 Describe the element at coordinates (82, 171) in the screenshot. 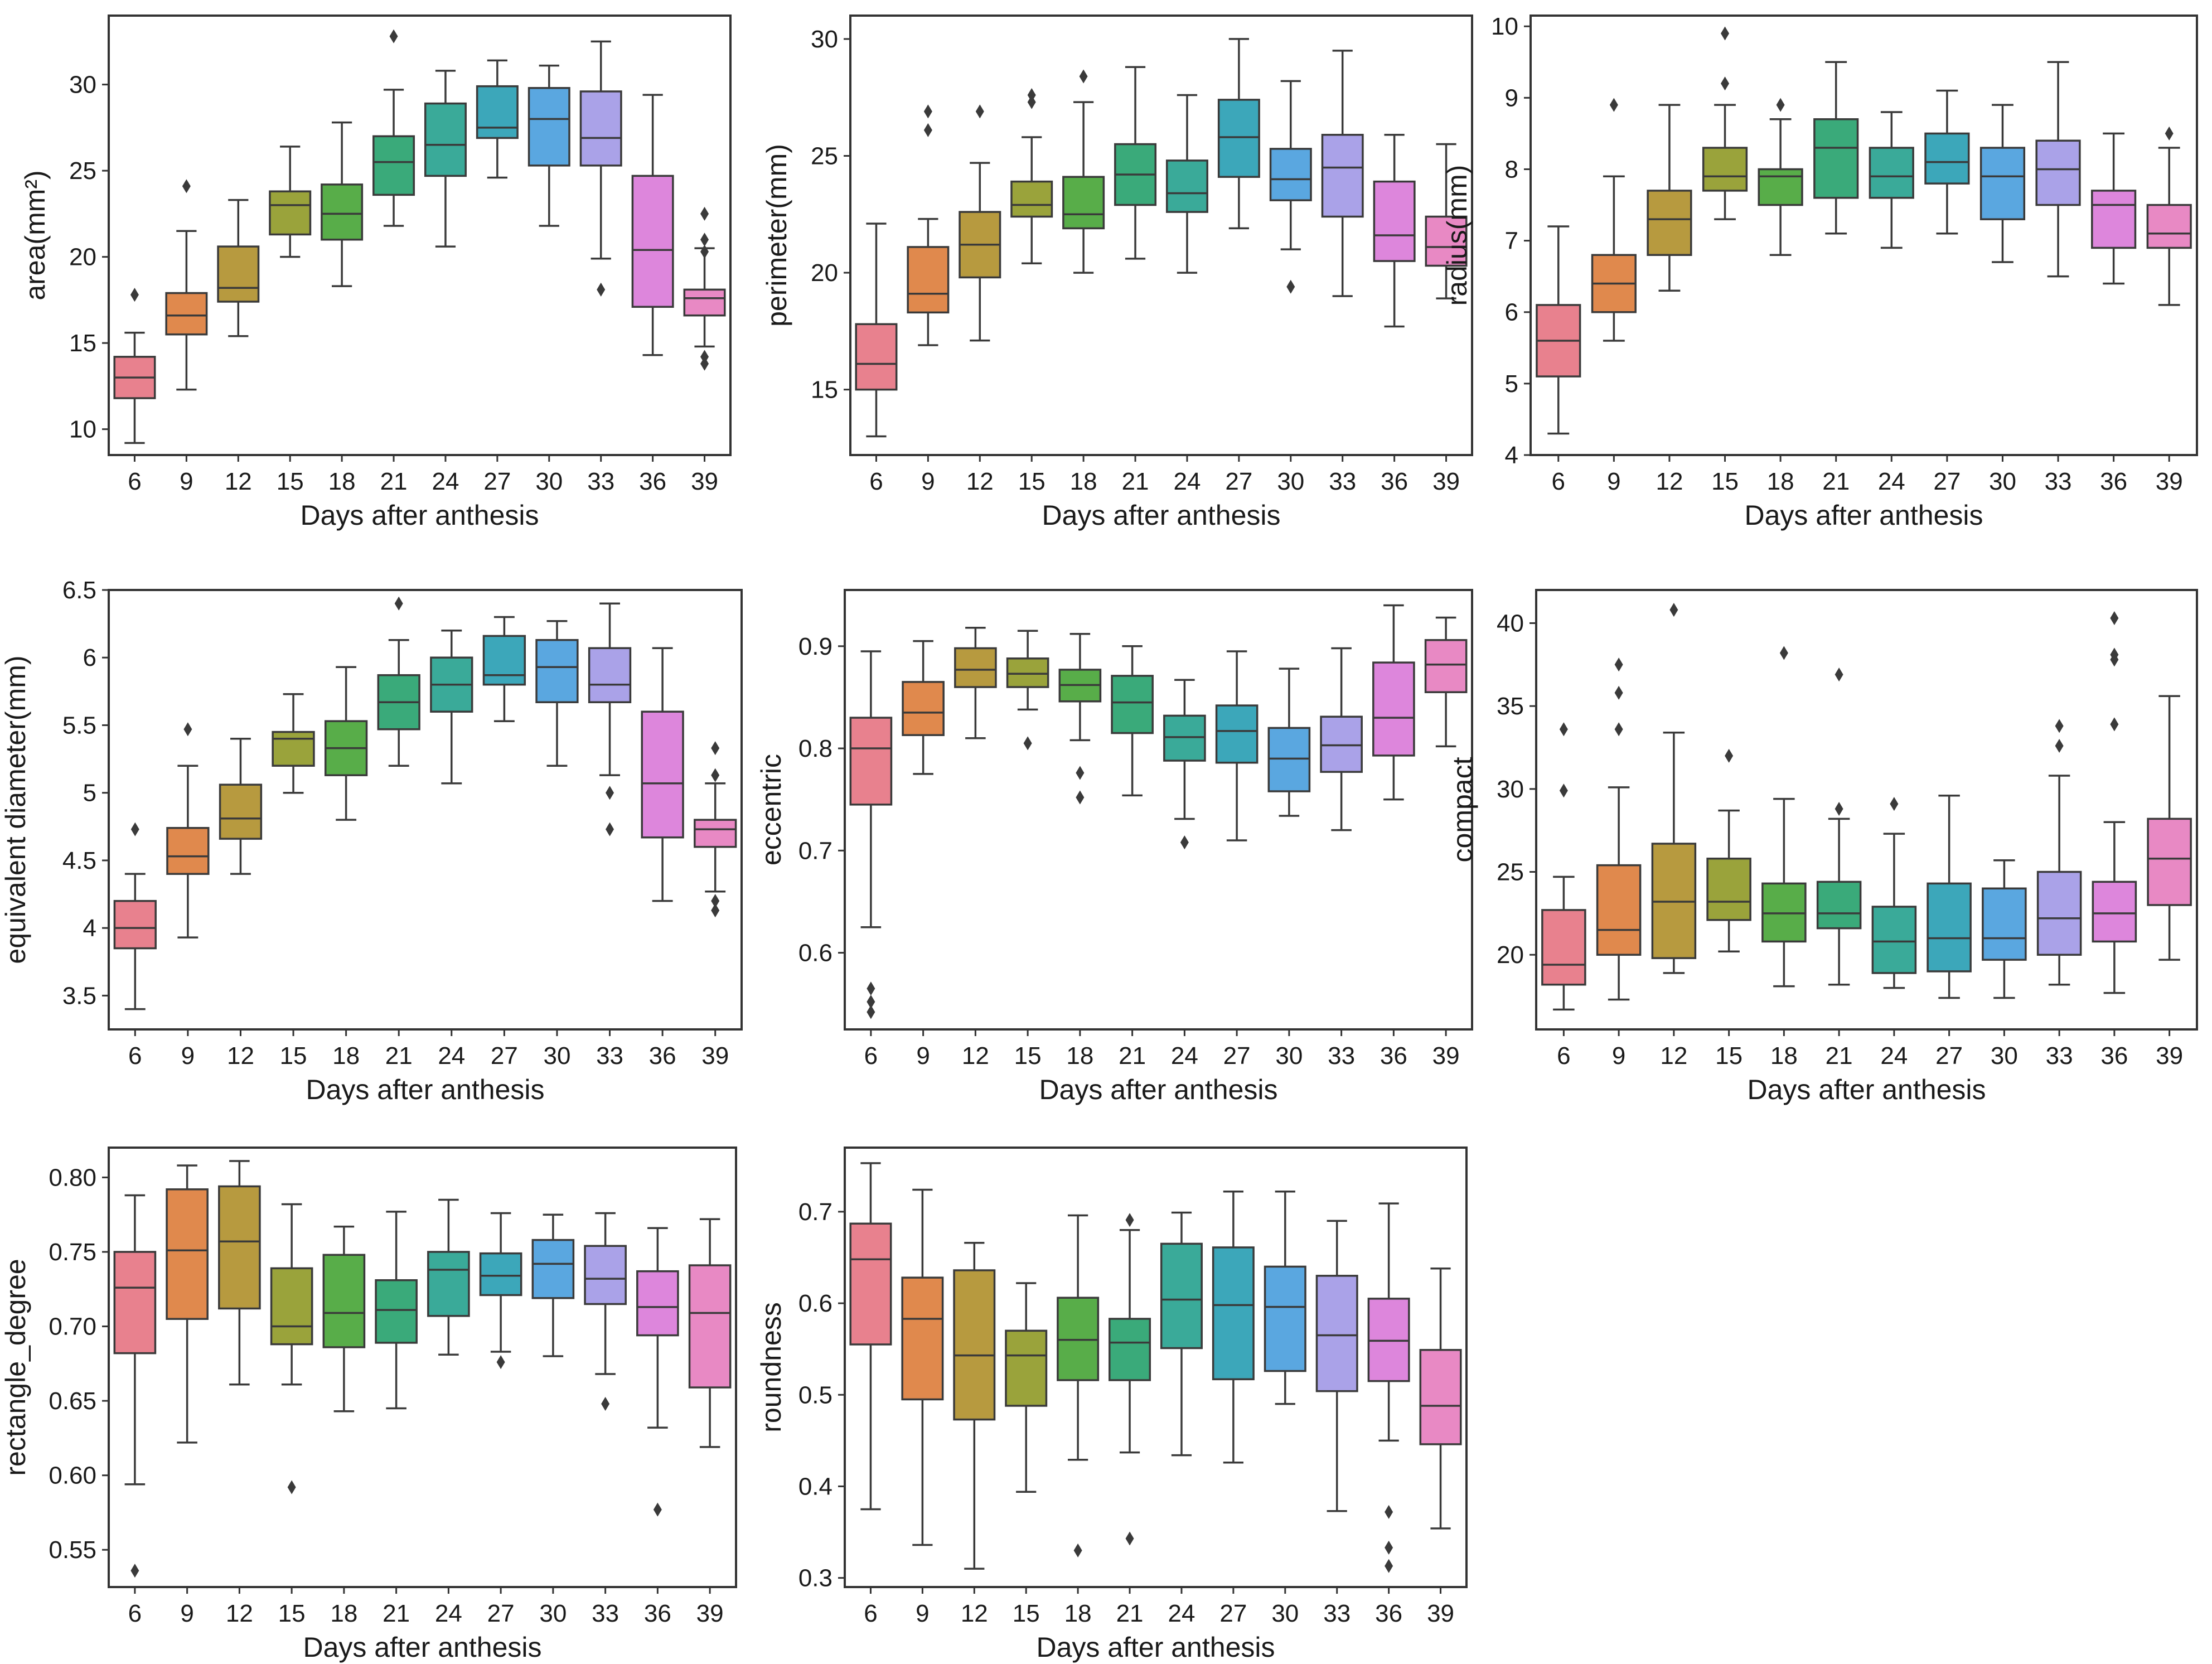

I see `y-tick-label: 25` at that location.